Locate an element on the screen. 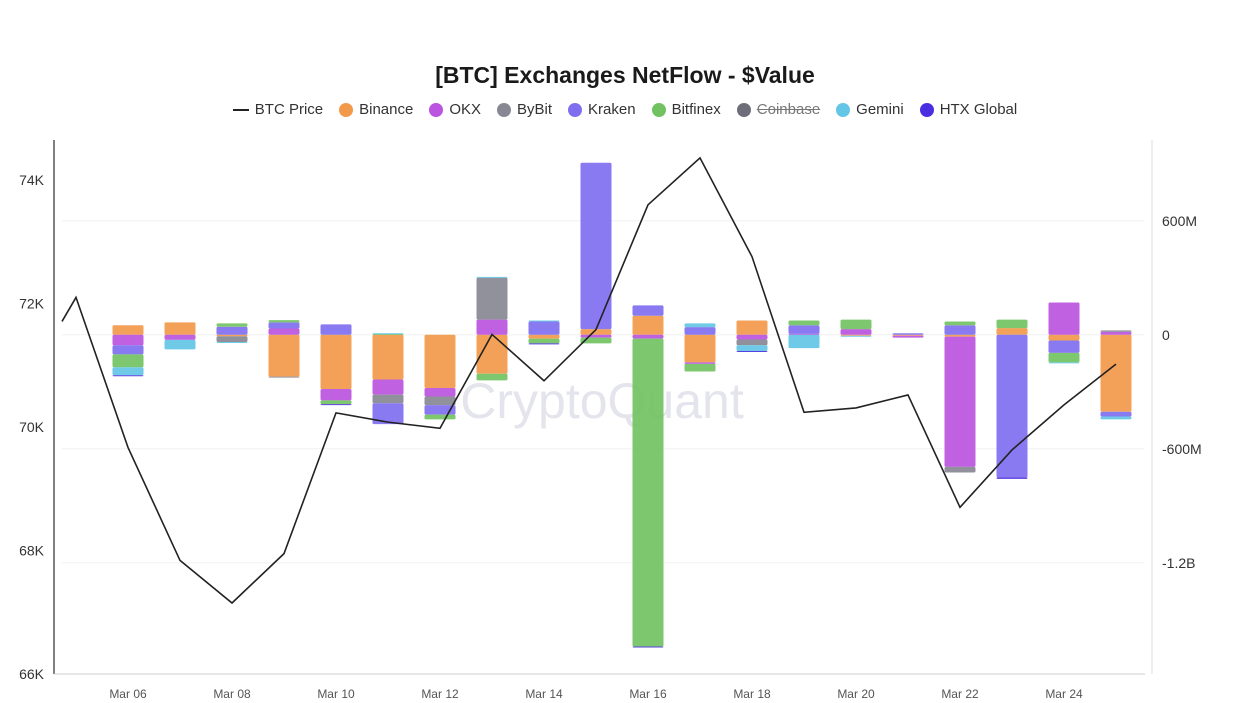  legend-item-htx-global: HTX Global is located at coordinates (968, 109).